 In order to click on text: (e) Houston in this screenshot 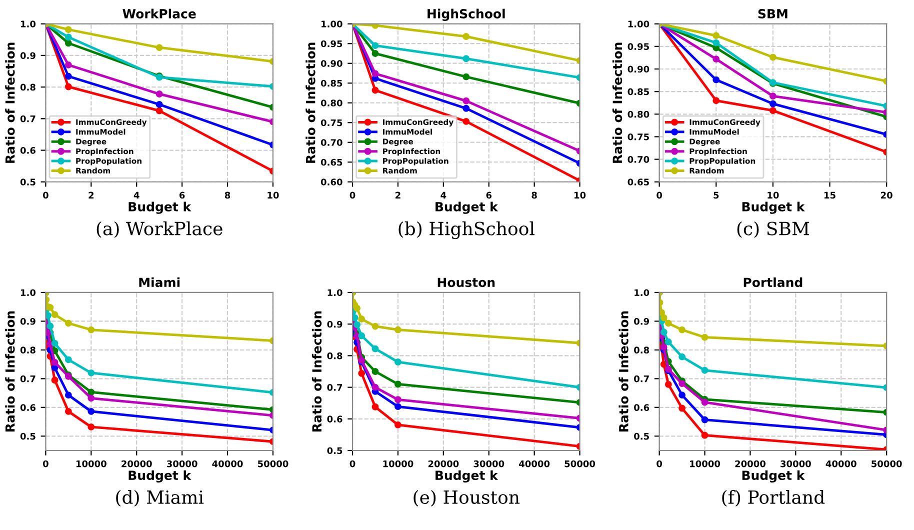, I will do `click(467, 498)`.